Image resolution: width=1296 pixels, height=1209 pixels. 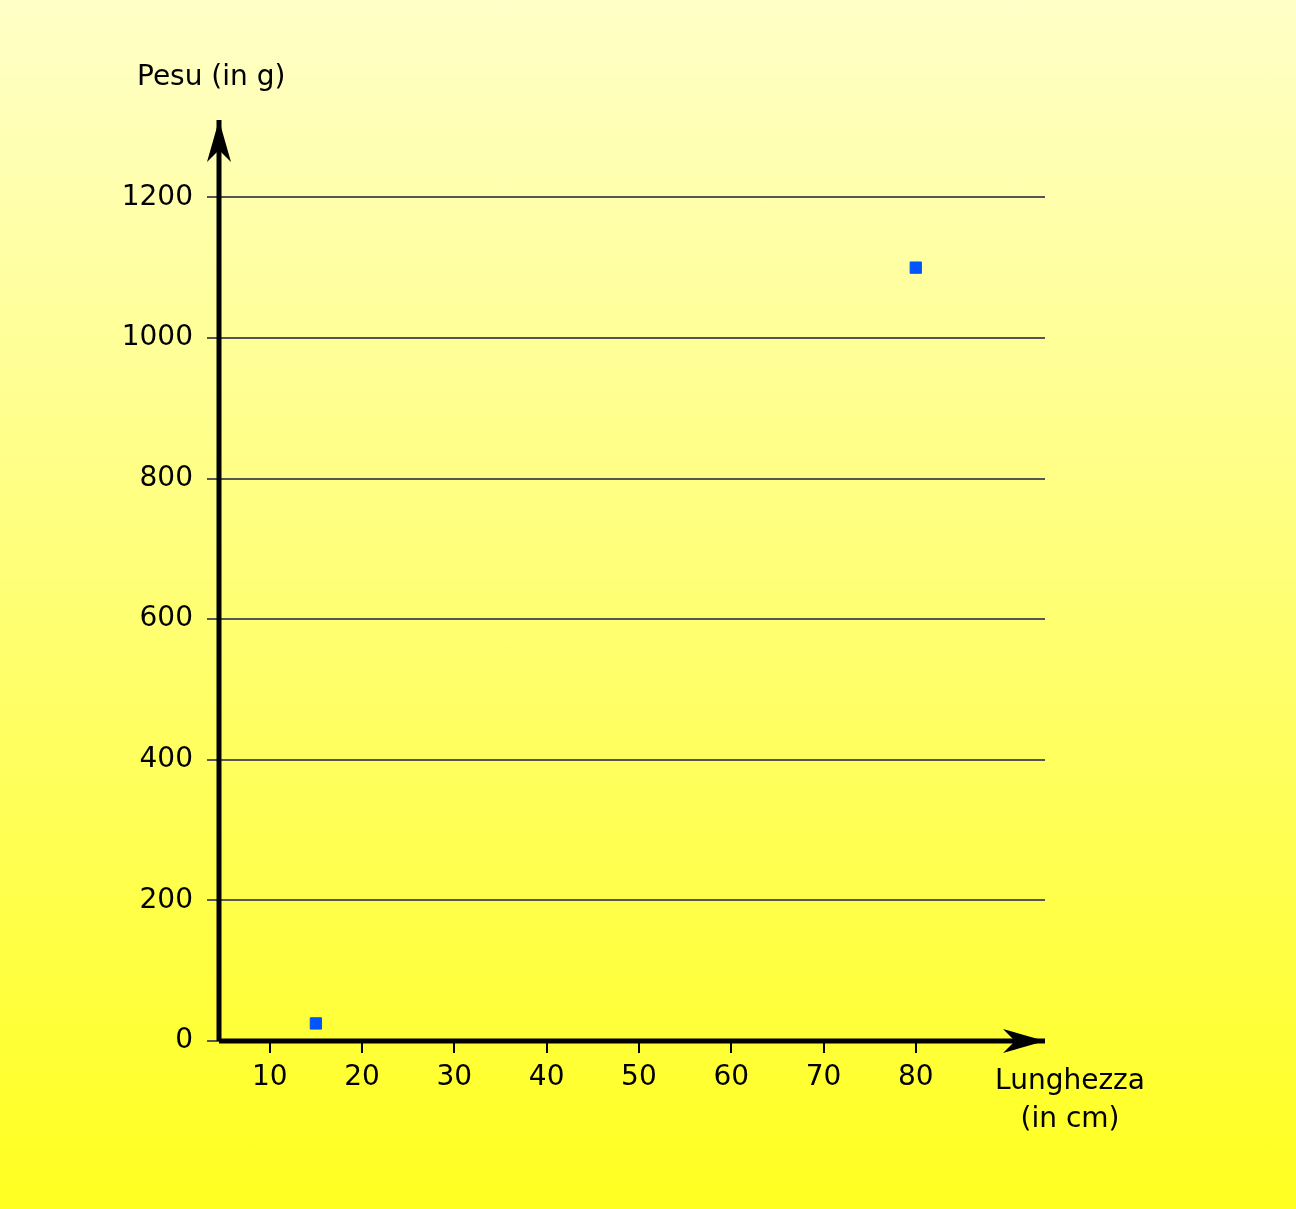 What do you see at coordinates (166, 898) in the screenshot?
I see `y-tick-label: 200` at bounding box center [166, 898].